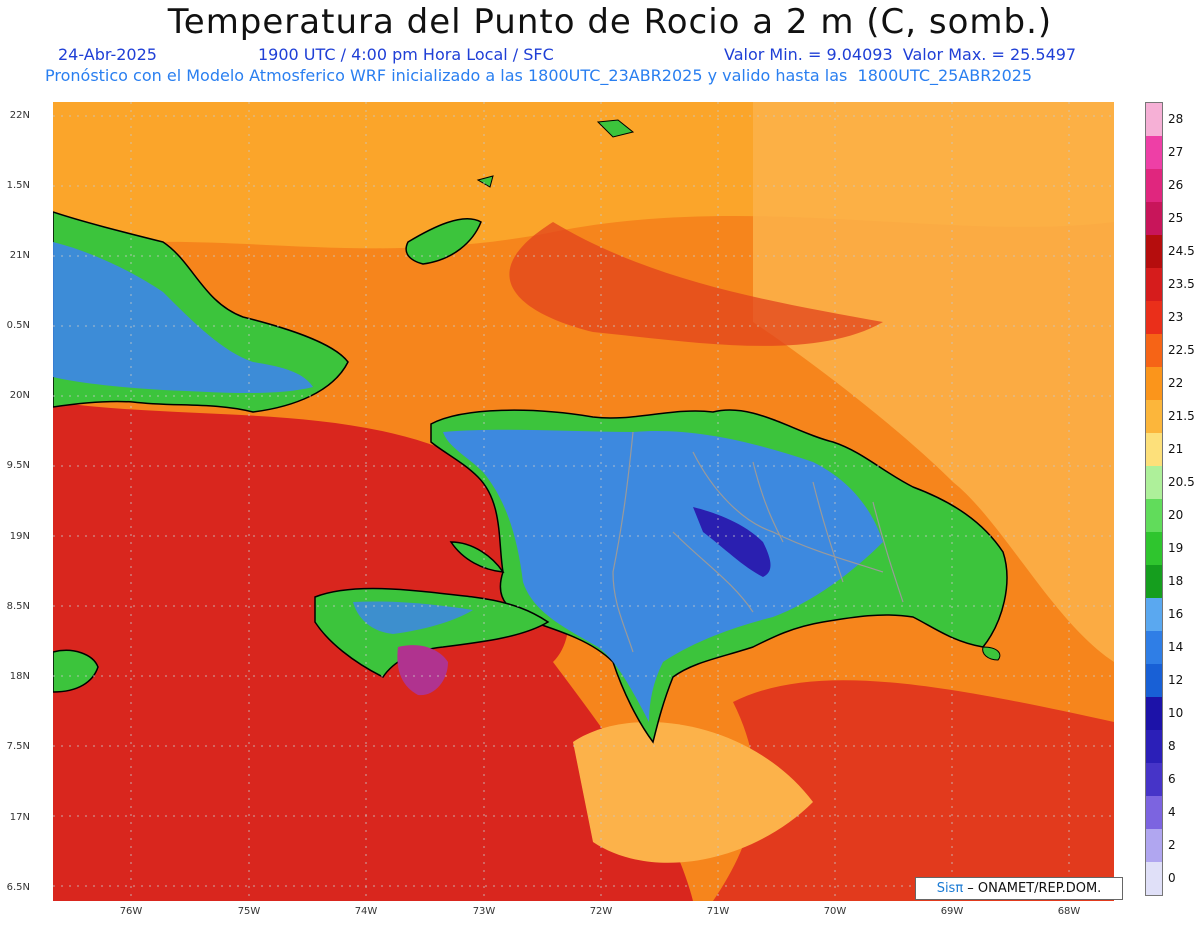  What do you see at coordinates (1181, 284) in the screenshot?
I see `color-scale-label: 23.5` at bounding box center [1181, 284].